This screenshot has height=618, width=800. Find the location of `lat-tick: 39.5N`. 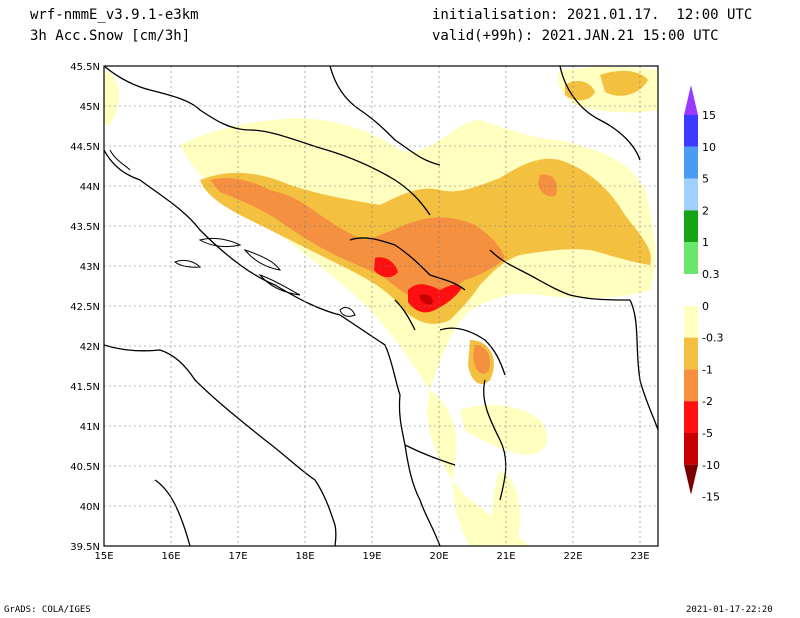

lat-tick: 39.5N is located at coordinates (85, 547).